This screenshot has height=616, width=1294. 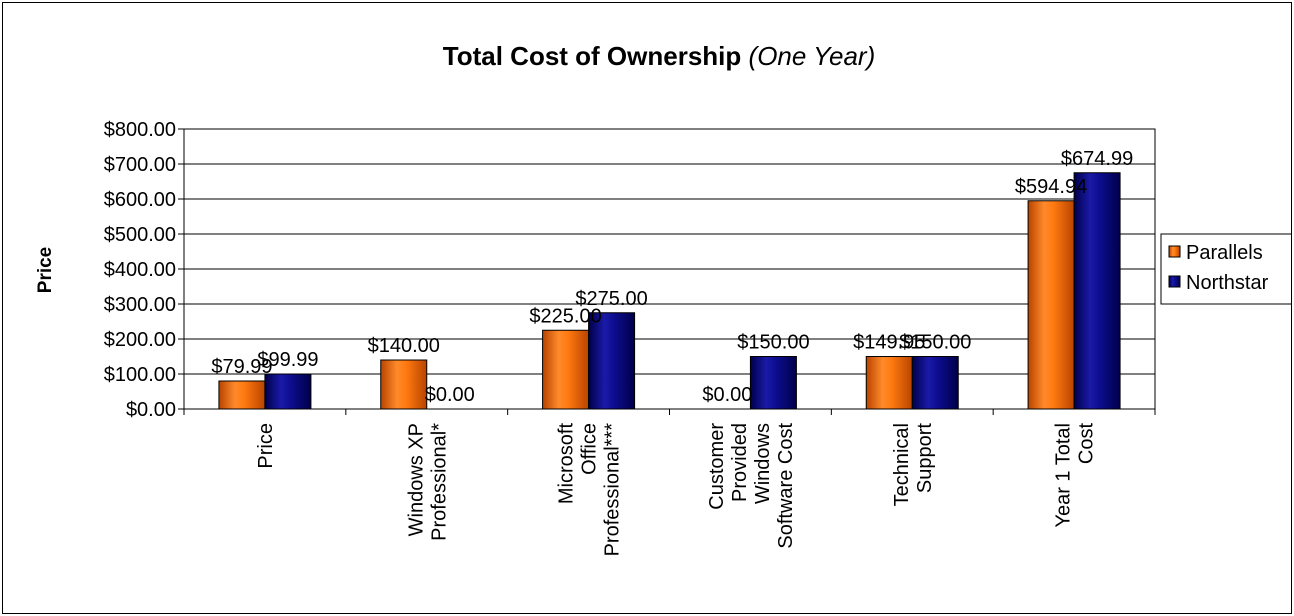 What do you see at coordinates (241, 367) in the screenshot?
I see `data-label: $79.99` at bounding box center [241, 367].